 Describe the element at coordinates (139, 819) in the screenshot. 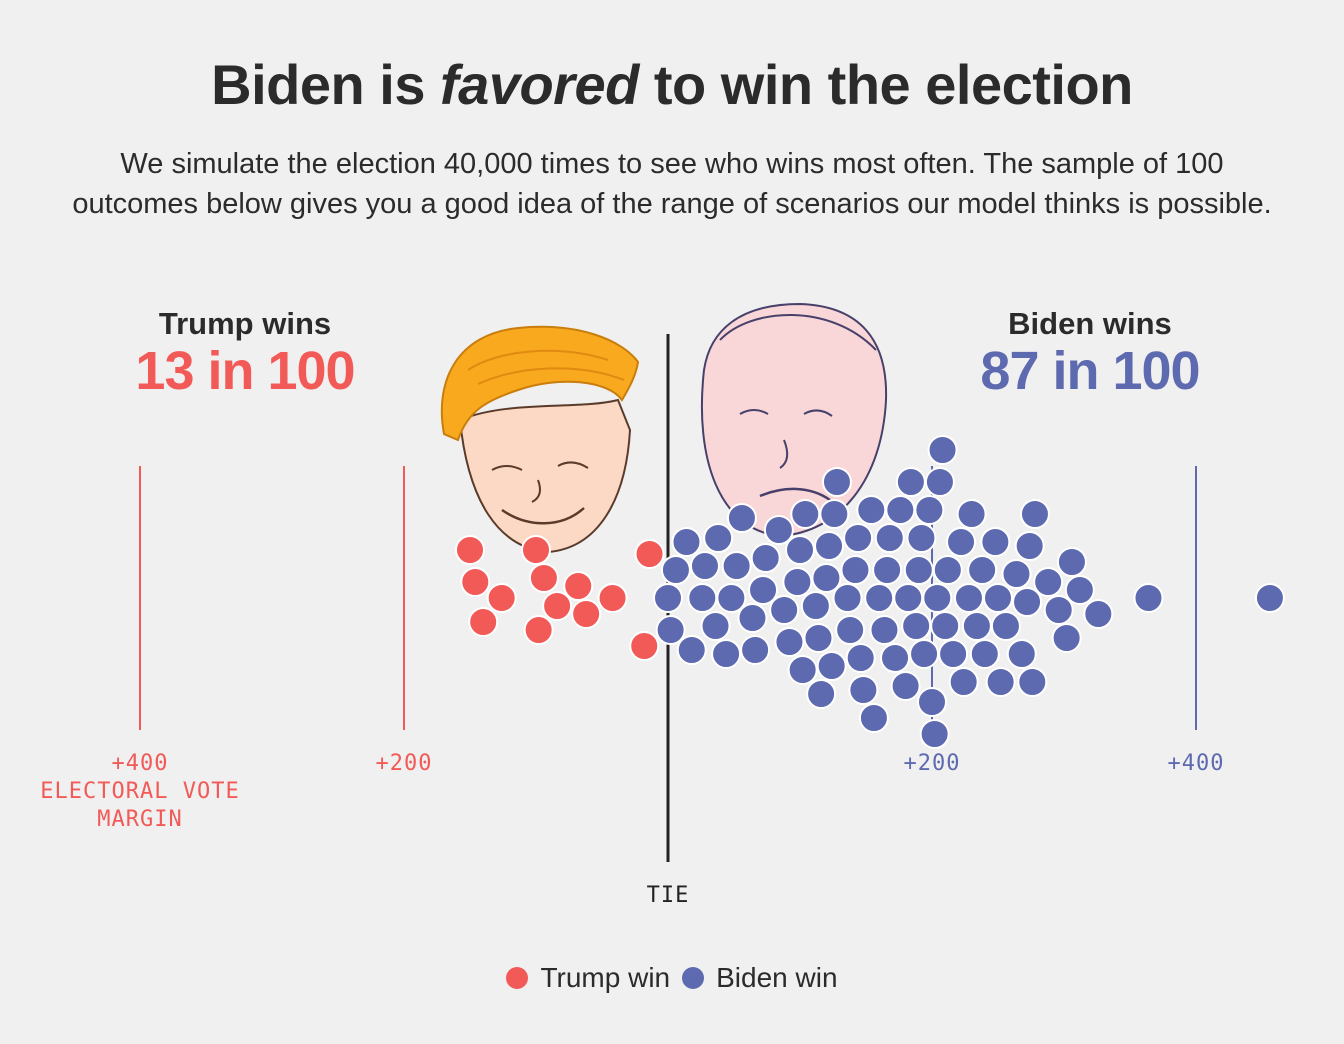

I see `x-axis-label-line-2: MARGIN` at that location.